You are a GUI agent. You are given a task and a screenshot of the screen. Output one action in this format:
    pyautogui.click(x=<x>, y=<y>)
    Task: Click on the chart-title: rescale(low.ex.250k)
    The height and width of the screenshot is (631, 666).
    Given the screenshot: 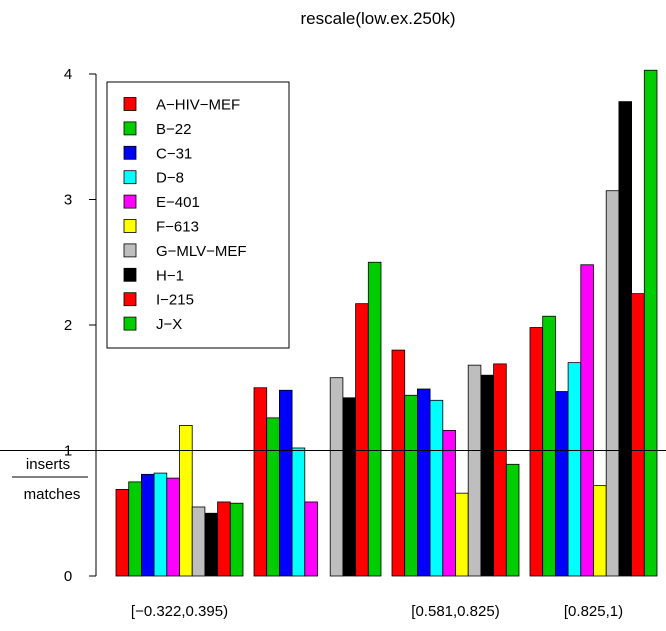 What is the action you would take?
    pyautogui.click(x=378, y=18)
    